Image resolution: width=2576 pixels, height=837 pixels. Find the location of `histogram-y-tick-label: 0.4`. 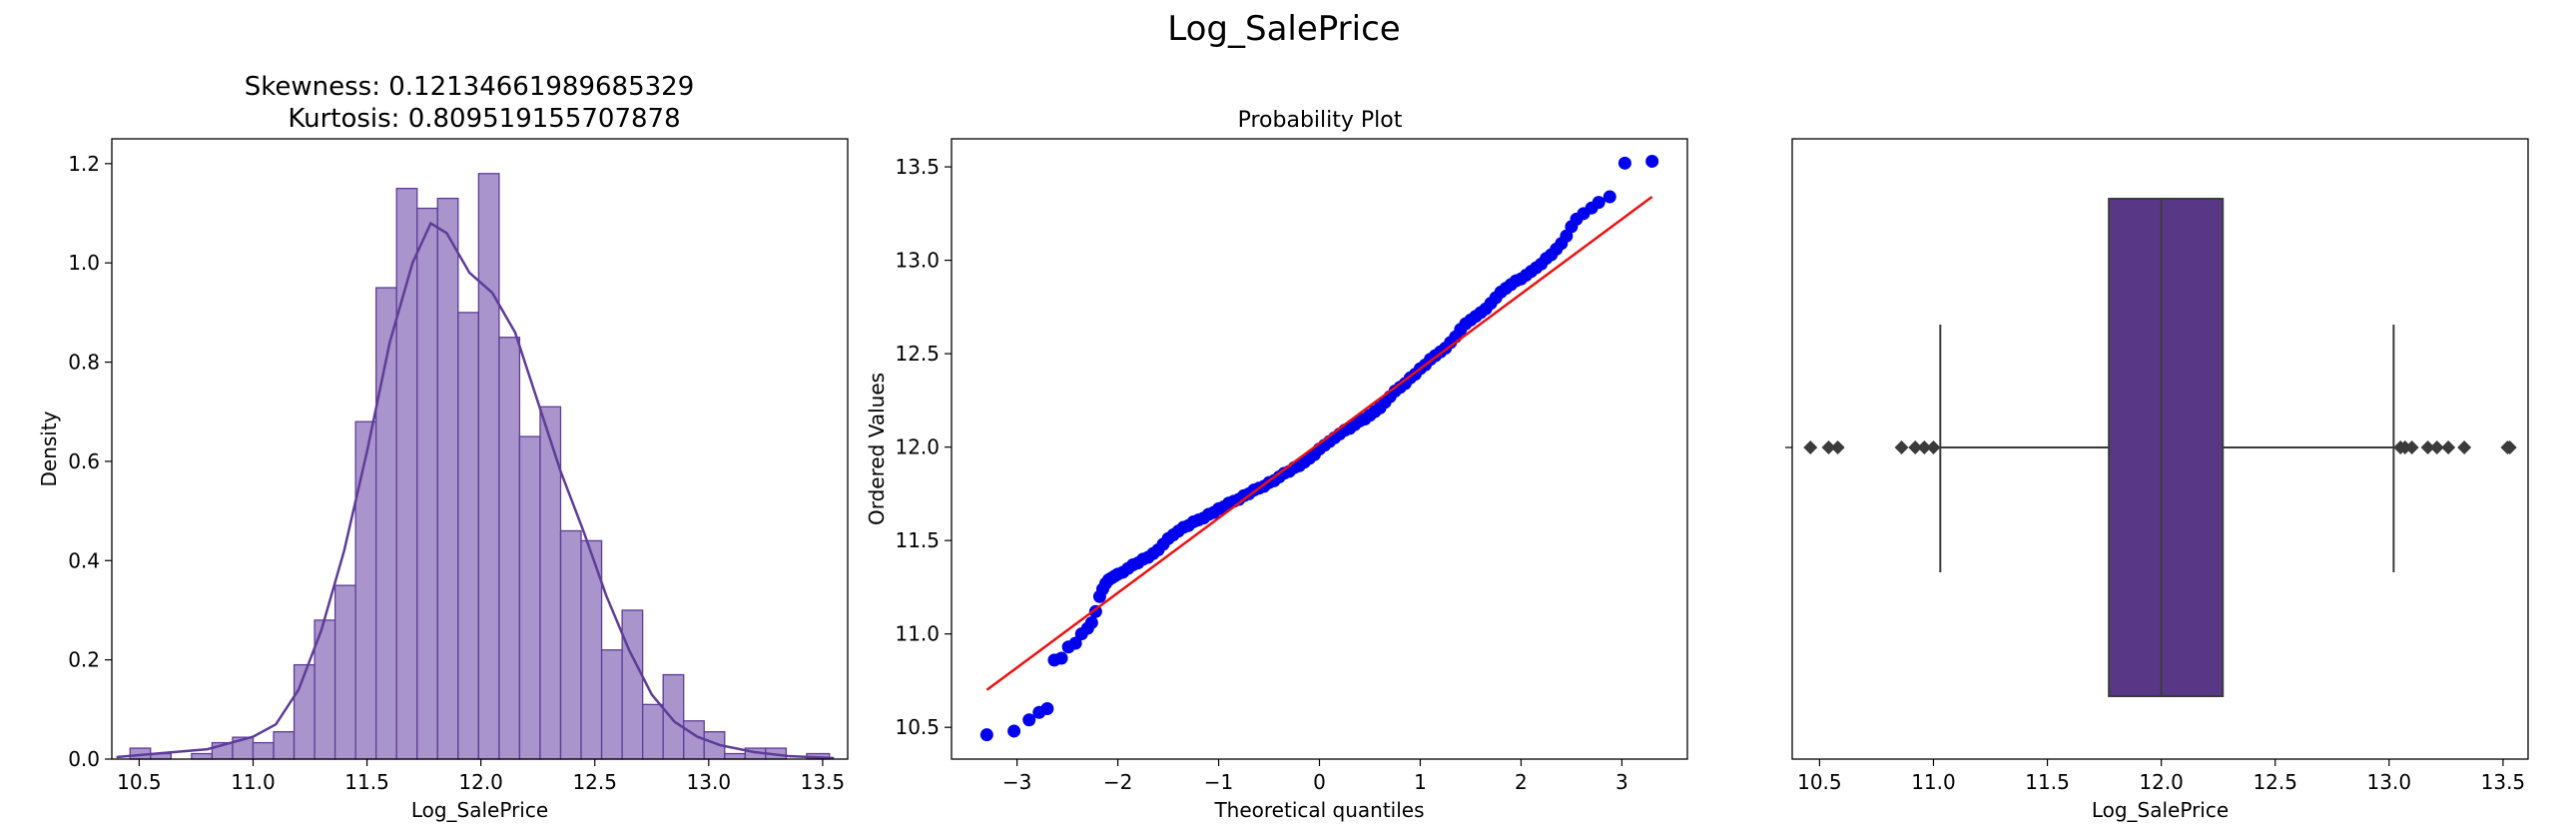

histogram-y-tick-label: 0.4 is located at coordinates (84, 560).